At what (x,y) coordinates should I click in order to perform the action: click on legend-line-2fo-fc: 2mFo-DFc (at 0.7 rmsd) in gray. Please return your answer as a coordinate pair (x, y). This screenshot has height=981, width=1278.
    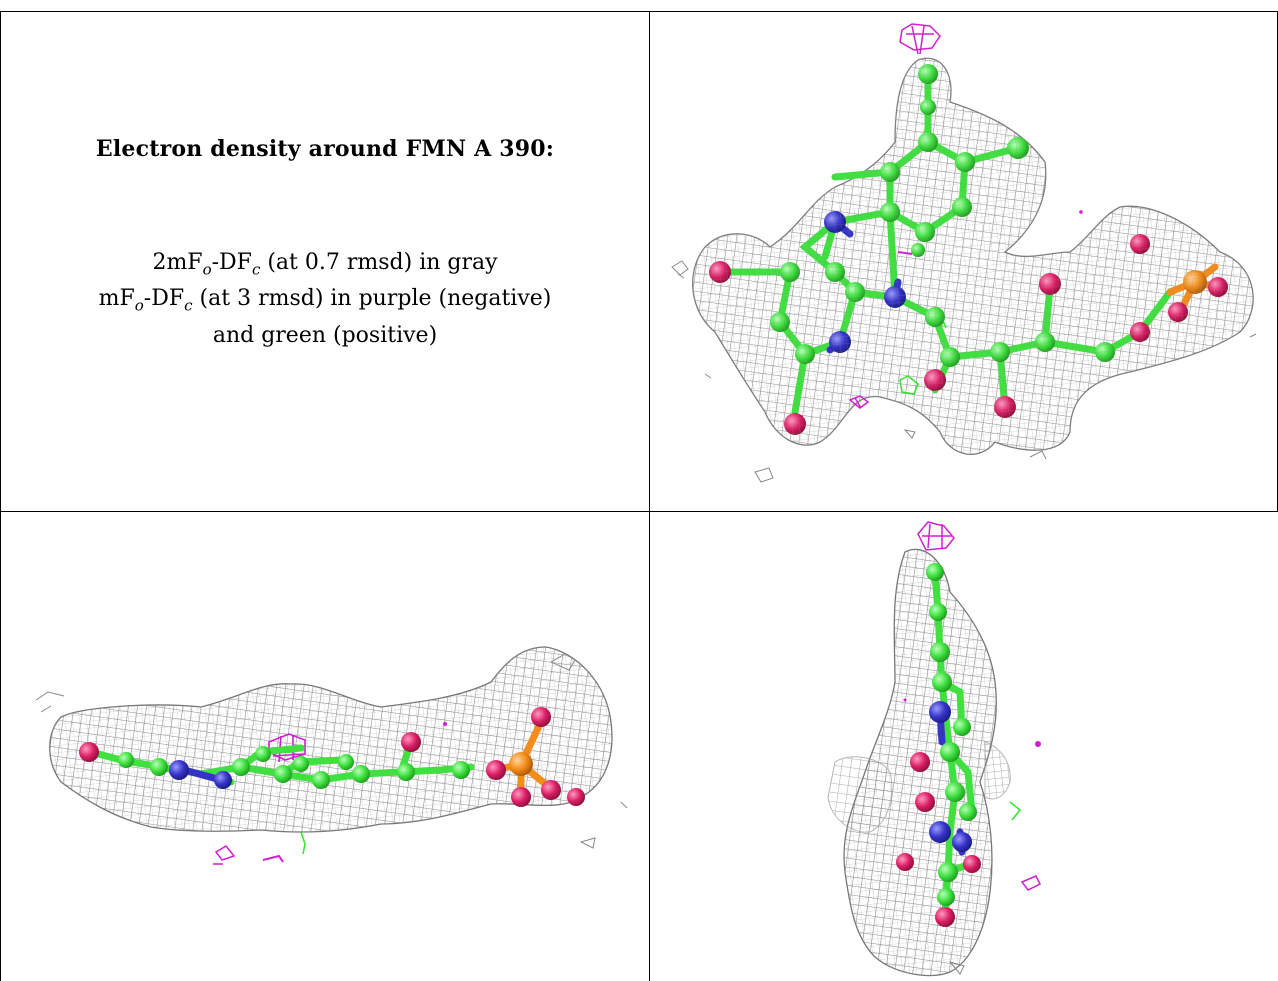
    Looking at the image, I should click on (325, 264).